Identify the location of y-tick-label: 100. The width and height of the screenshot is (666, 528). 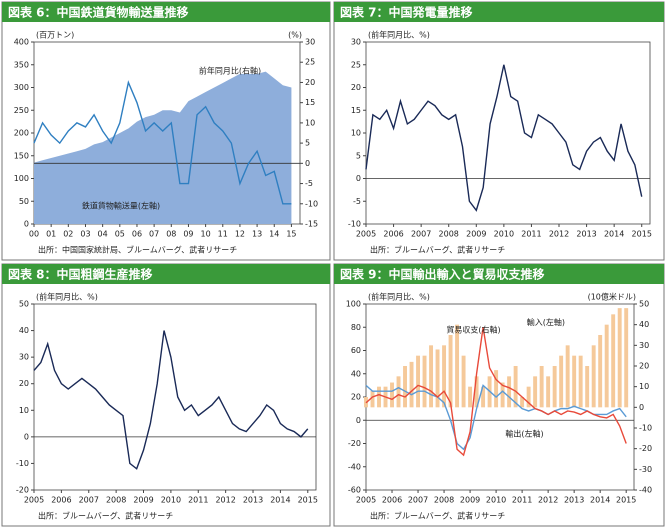
(21, 178).